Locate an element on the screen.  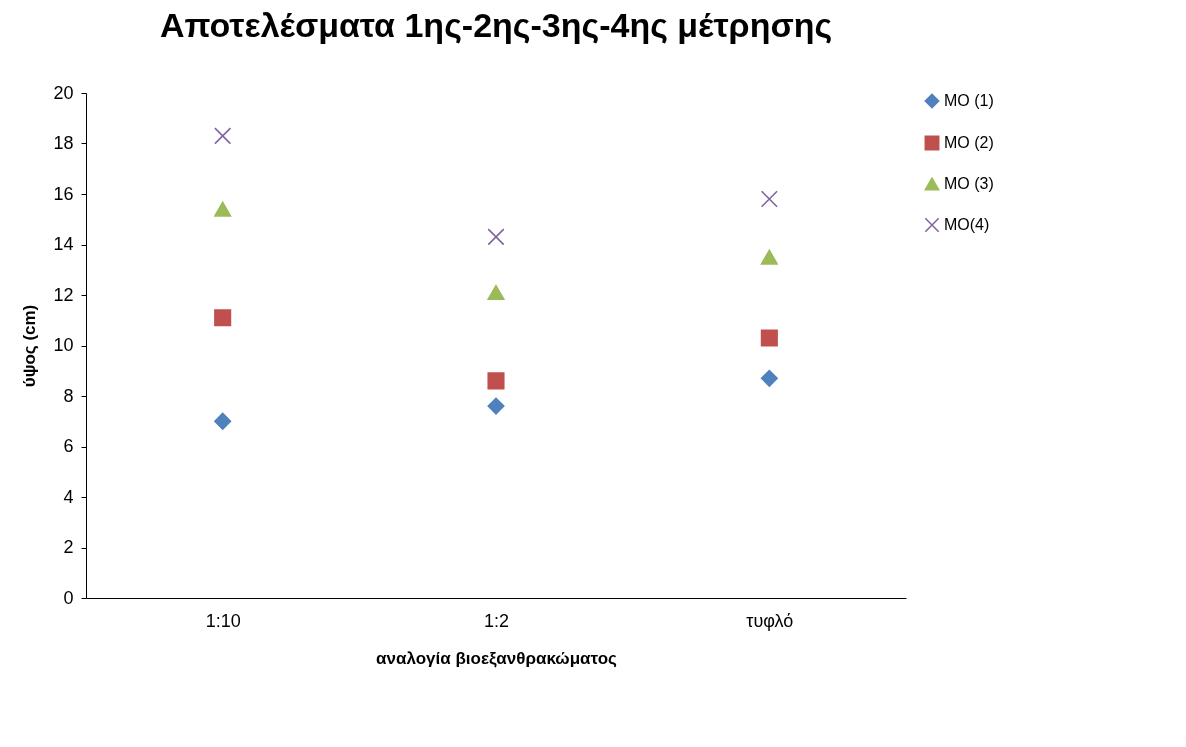
y-tick-label: 6 is located at coordinates (68, 446).